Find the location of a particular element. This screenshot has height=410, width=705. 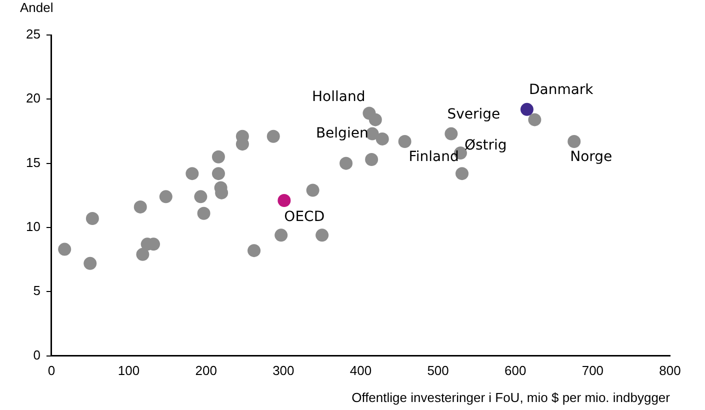

x-tick-label: 500 is located at coordinates (438, 370).